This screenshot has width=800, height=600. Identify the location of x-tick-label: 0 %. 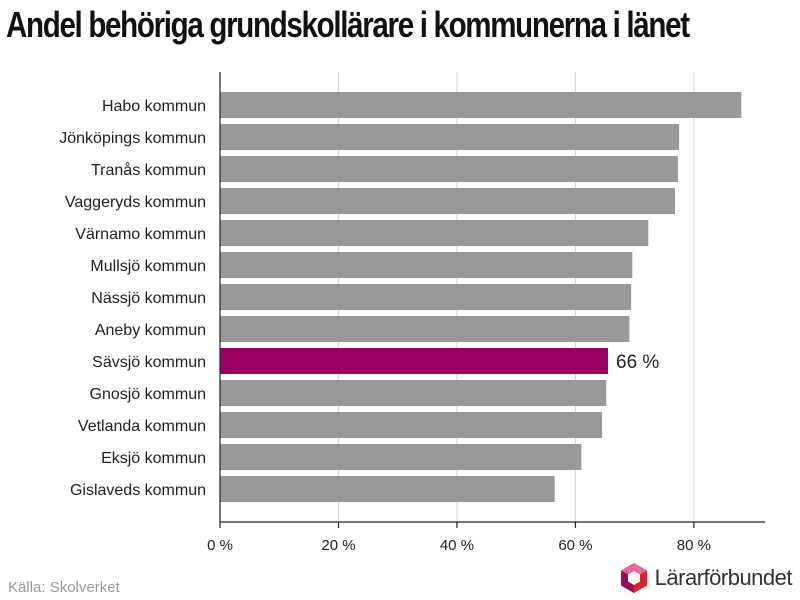
(220, 545).